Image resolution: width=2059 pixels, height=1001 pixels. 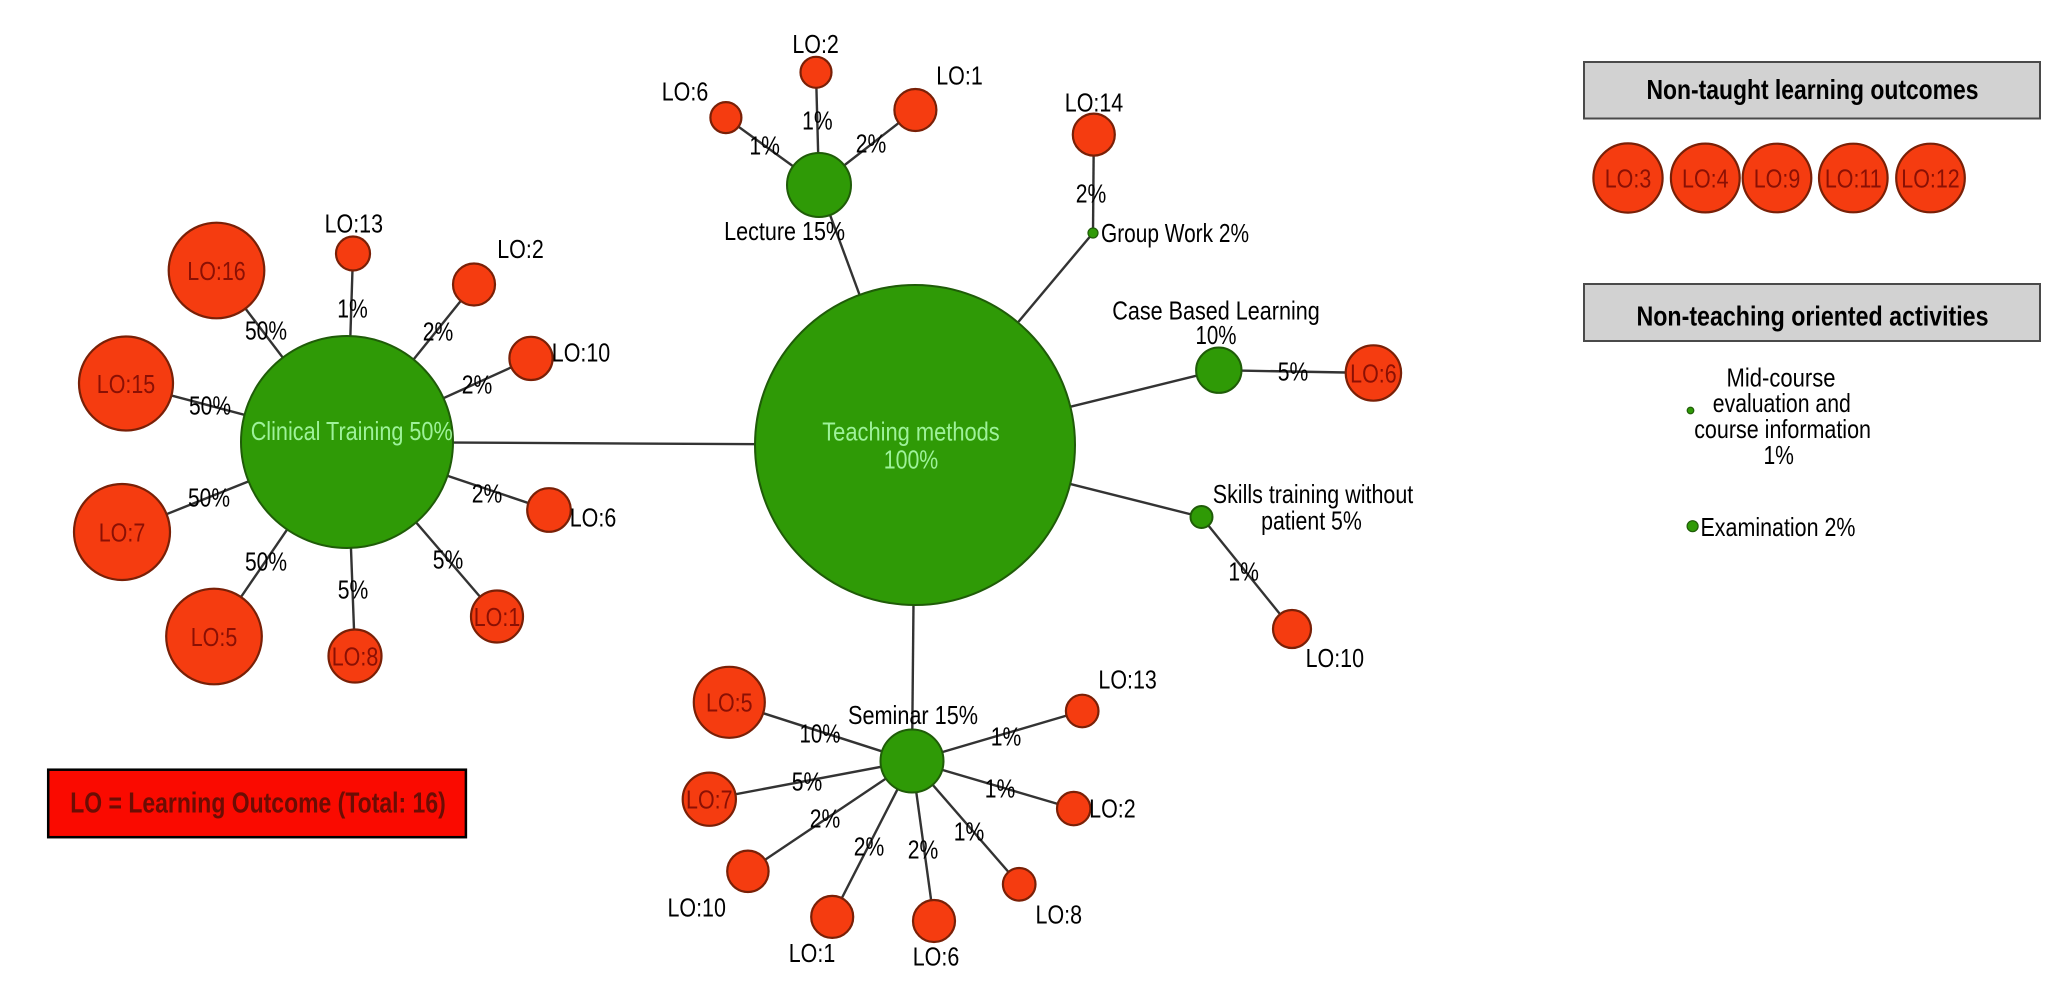 What do you see at coordinates (1853, 178) in the screenshot?
I see `svg-text: LO:11` at bounding box center [1853, 178].